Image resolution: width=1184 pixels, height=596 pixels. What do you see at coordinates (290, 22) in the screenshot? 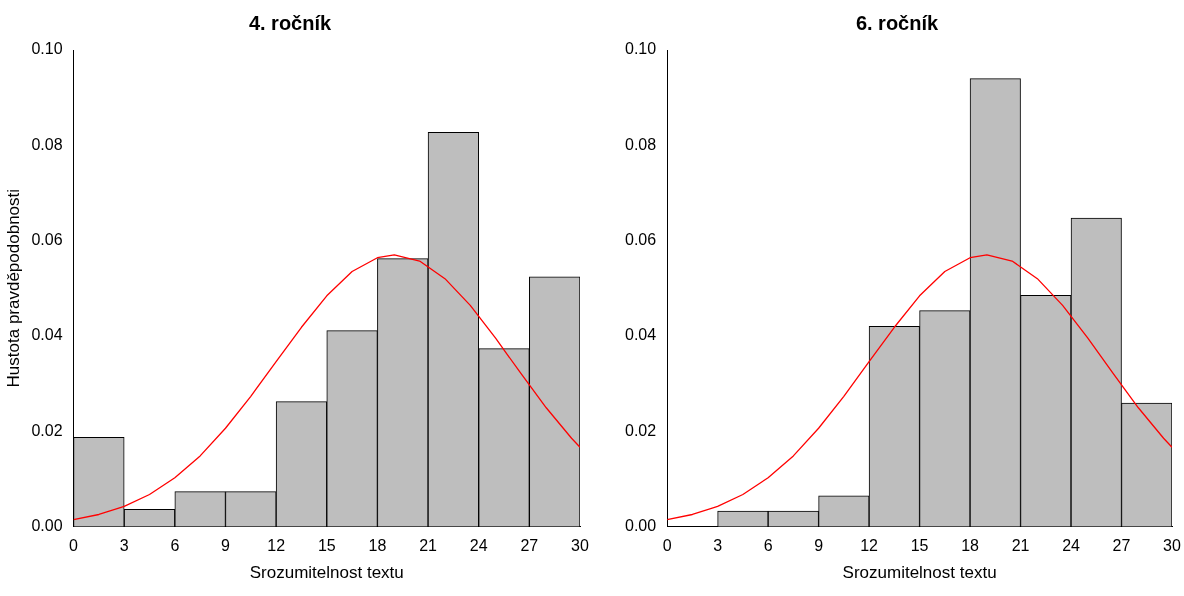
I see `chart-title: 4. ročník` at bounding box center [290, 22].